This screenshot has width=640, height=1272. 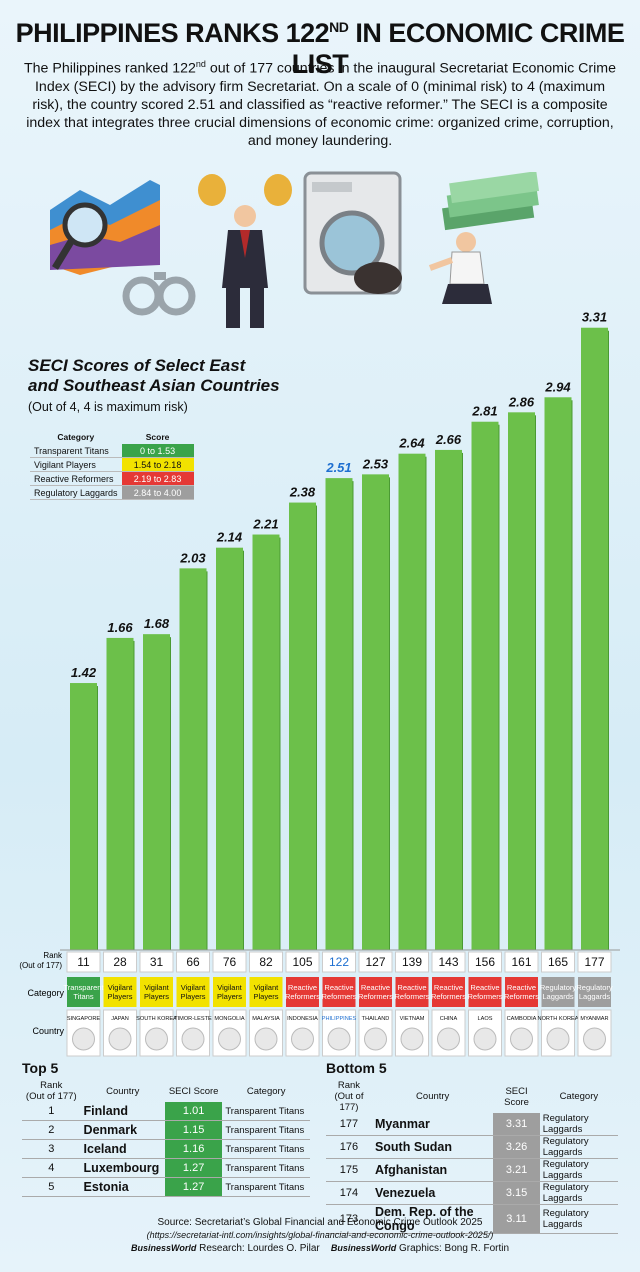 I want to click on table-row: 5 Estonia 1.27 Transparent Titans, so click(x=166, y=1187).